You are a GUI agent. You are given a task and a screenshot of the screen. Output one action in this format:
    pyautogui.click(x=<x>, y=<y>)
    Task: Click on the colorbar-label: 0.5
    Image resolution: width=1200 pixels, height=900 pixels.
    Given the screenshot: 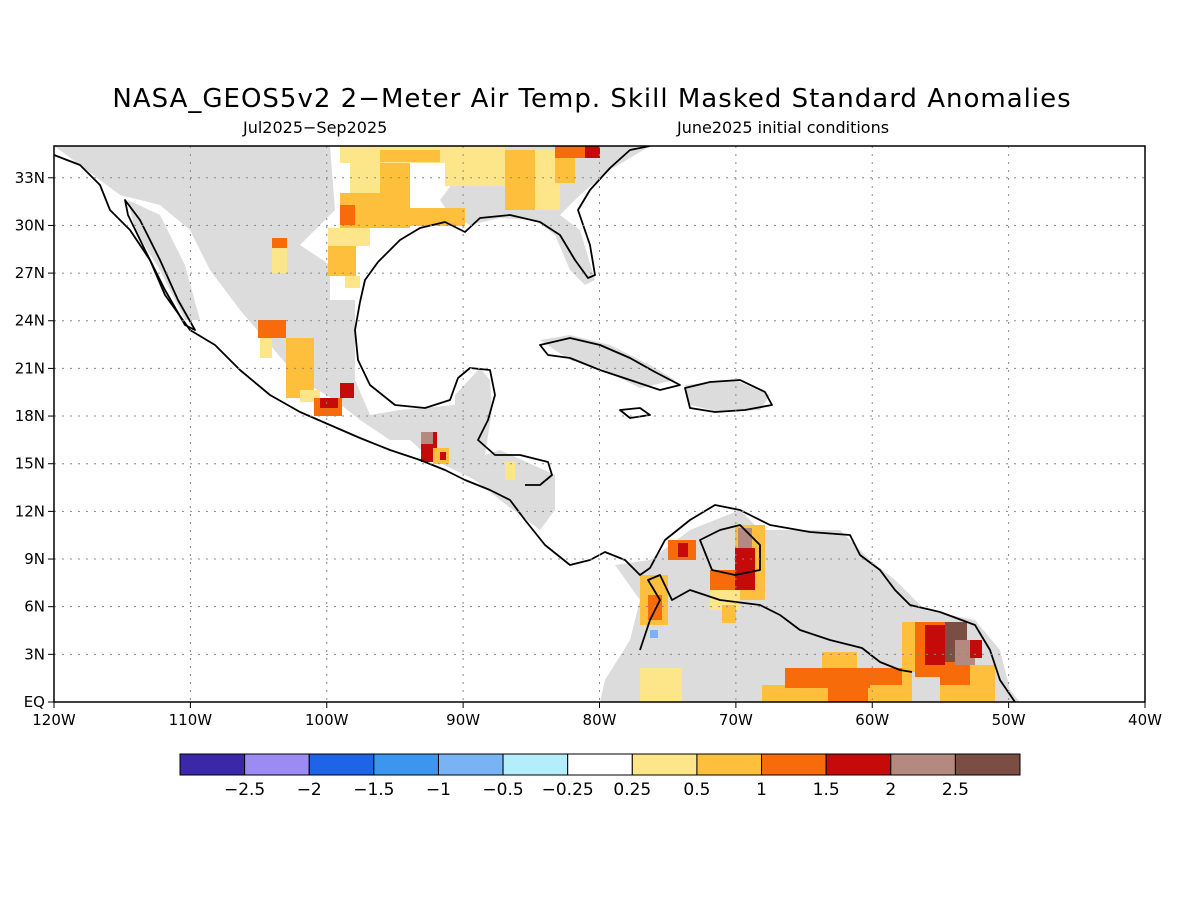 What is the action you would take?
    pyautogui.click(x=696, y=790)
    